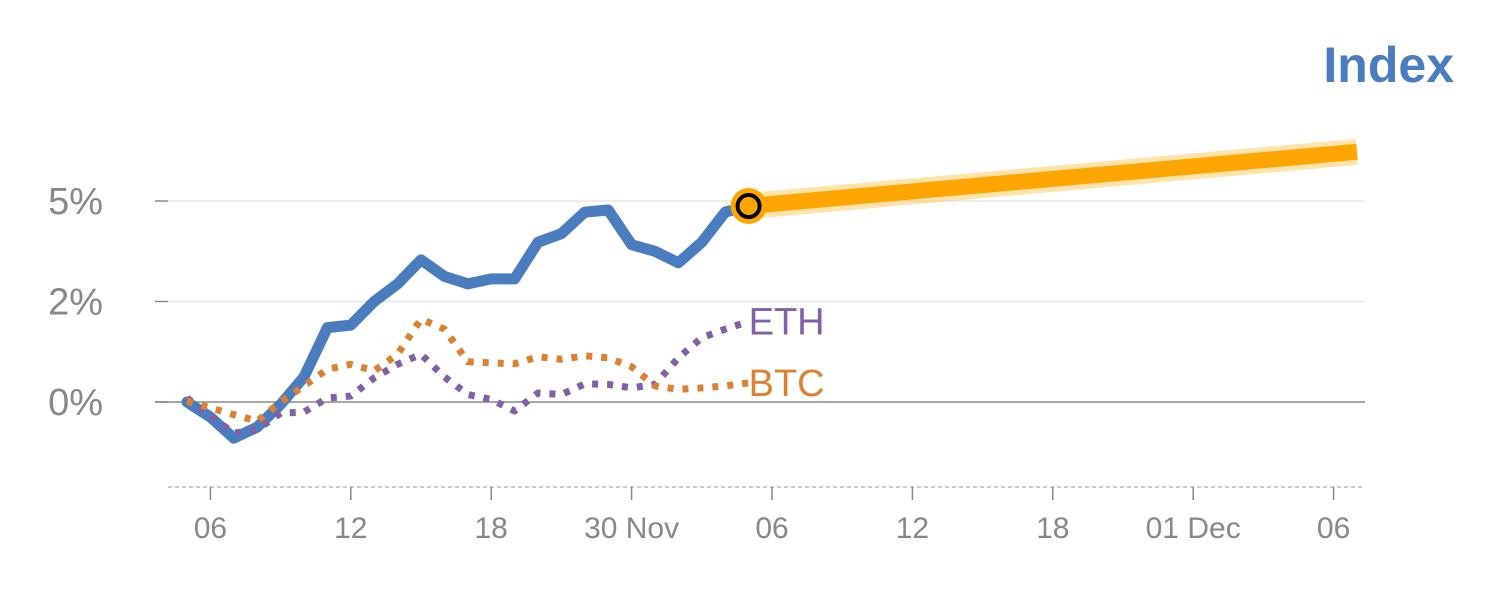 Image resolution: width=1500 pixels, height=600 pixels. Describe the element at coordinates (631, 528) in the screenshot. I see `x-tick-label: 30 Nov` at that location.